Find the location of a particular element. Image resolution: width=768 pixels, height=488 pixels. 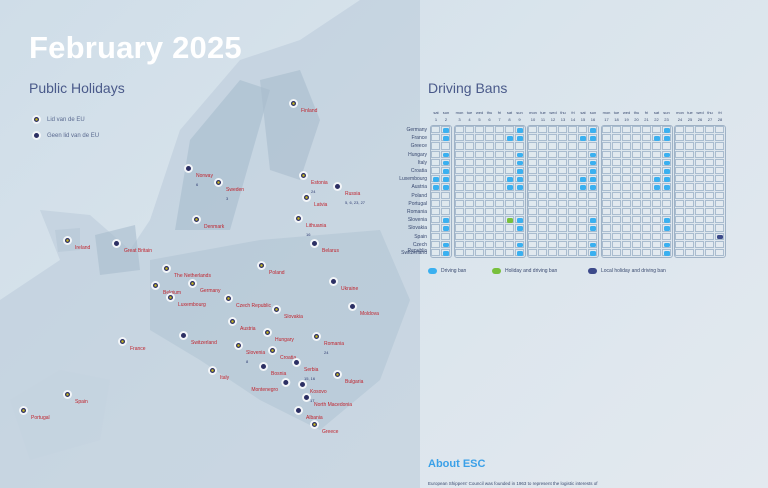

country-label: Poland is located at coordinates (419, 195).